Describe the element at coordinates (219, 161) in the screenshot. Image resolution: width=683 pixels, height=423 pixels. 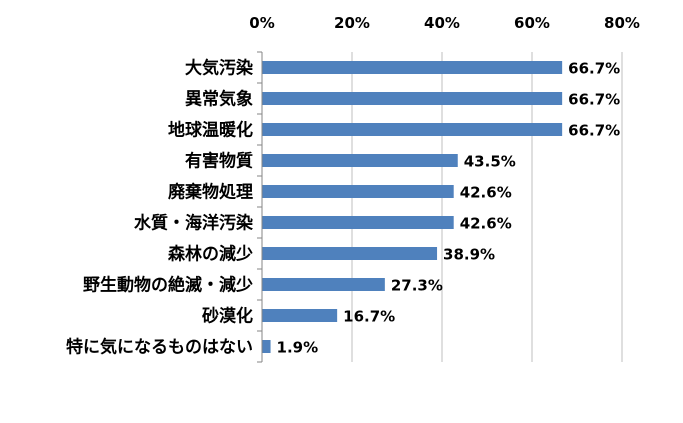
I see `category-label: 有害物質` at that location.